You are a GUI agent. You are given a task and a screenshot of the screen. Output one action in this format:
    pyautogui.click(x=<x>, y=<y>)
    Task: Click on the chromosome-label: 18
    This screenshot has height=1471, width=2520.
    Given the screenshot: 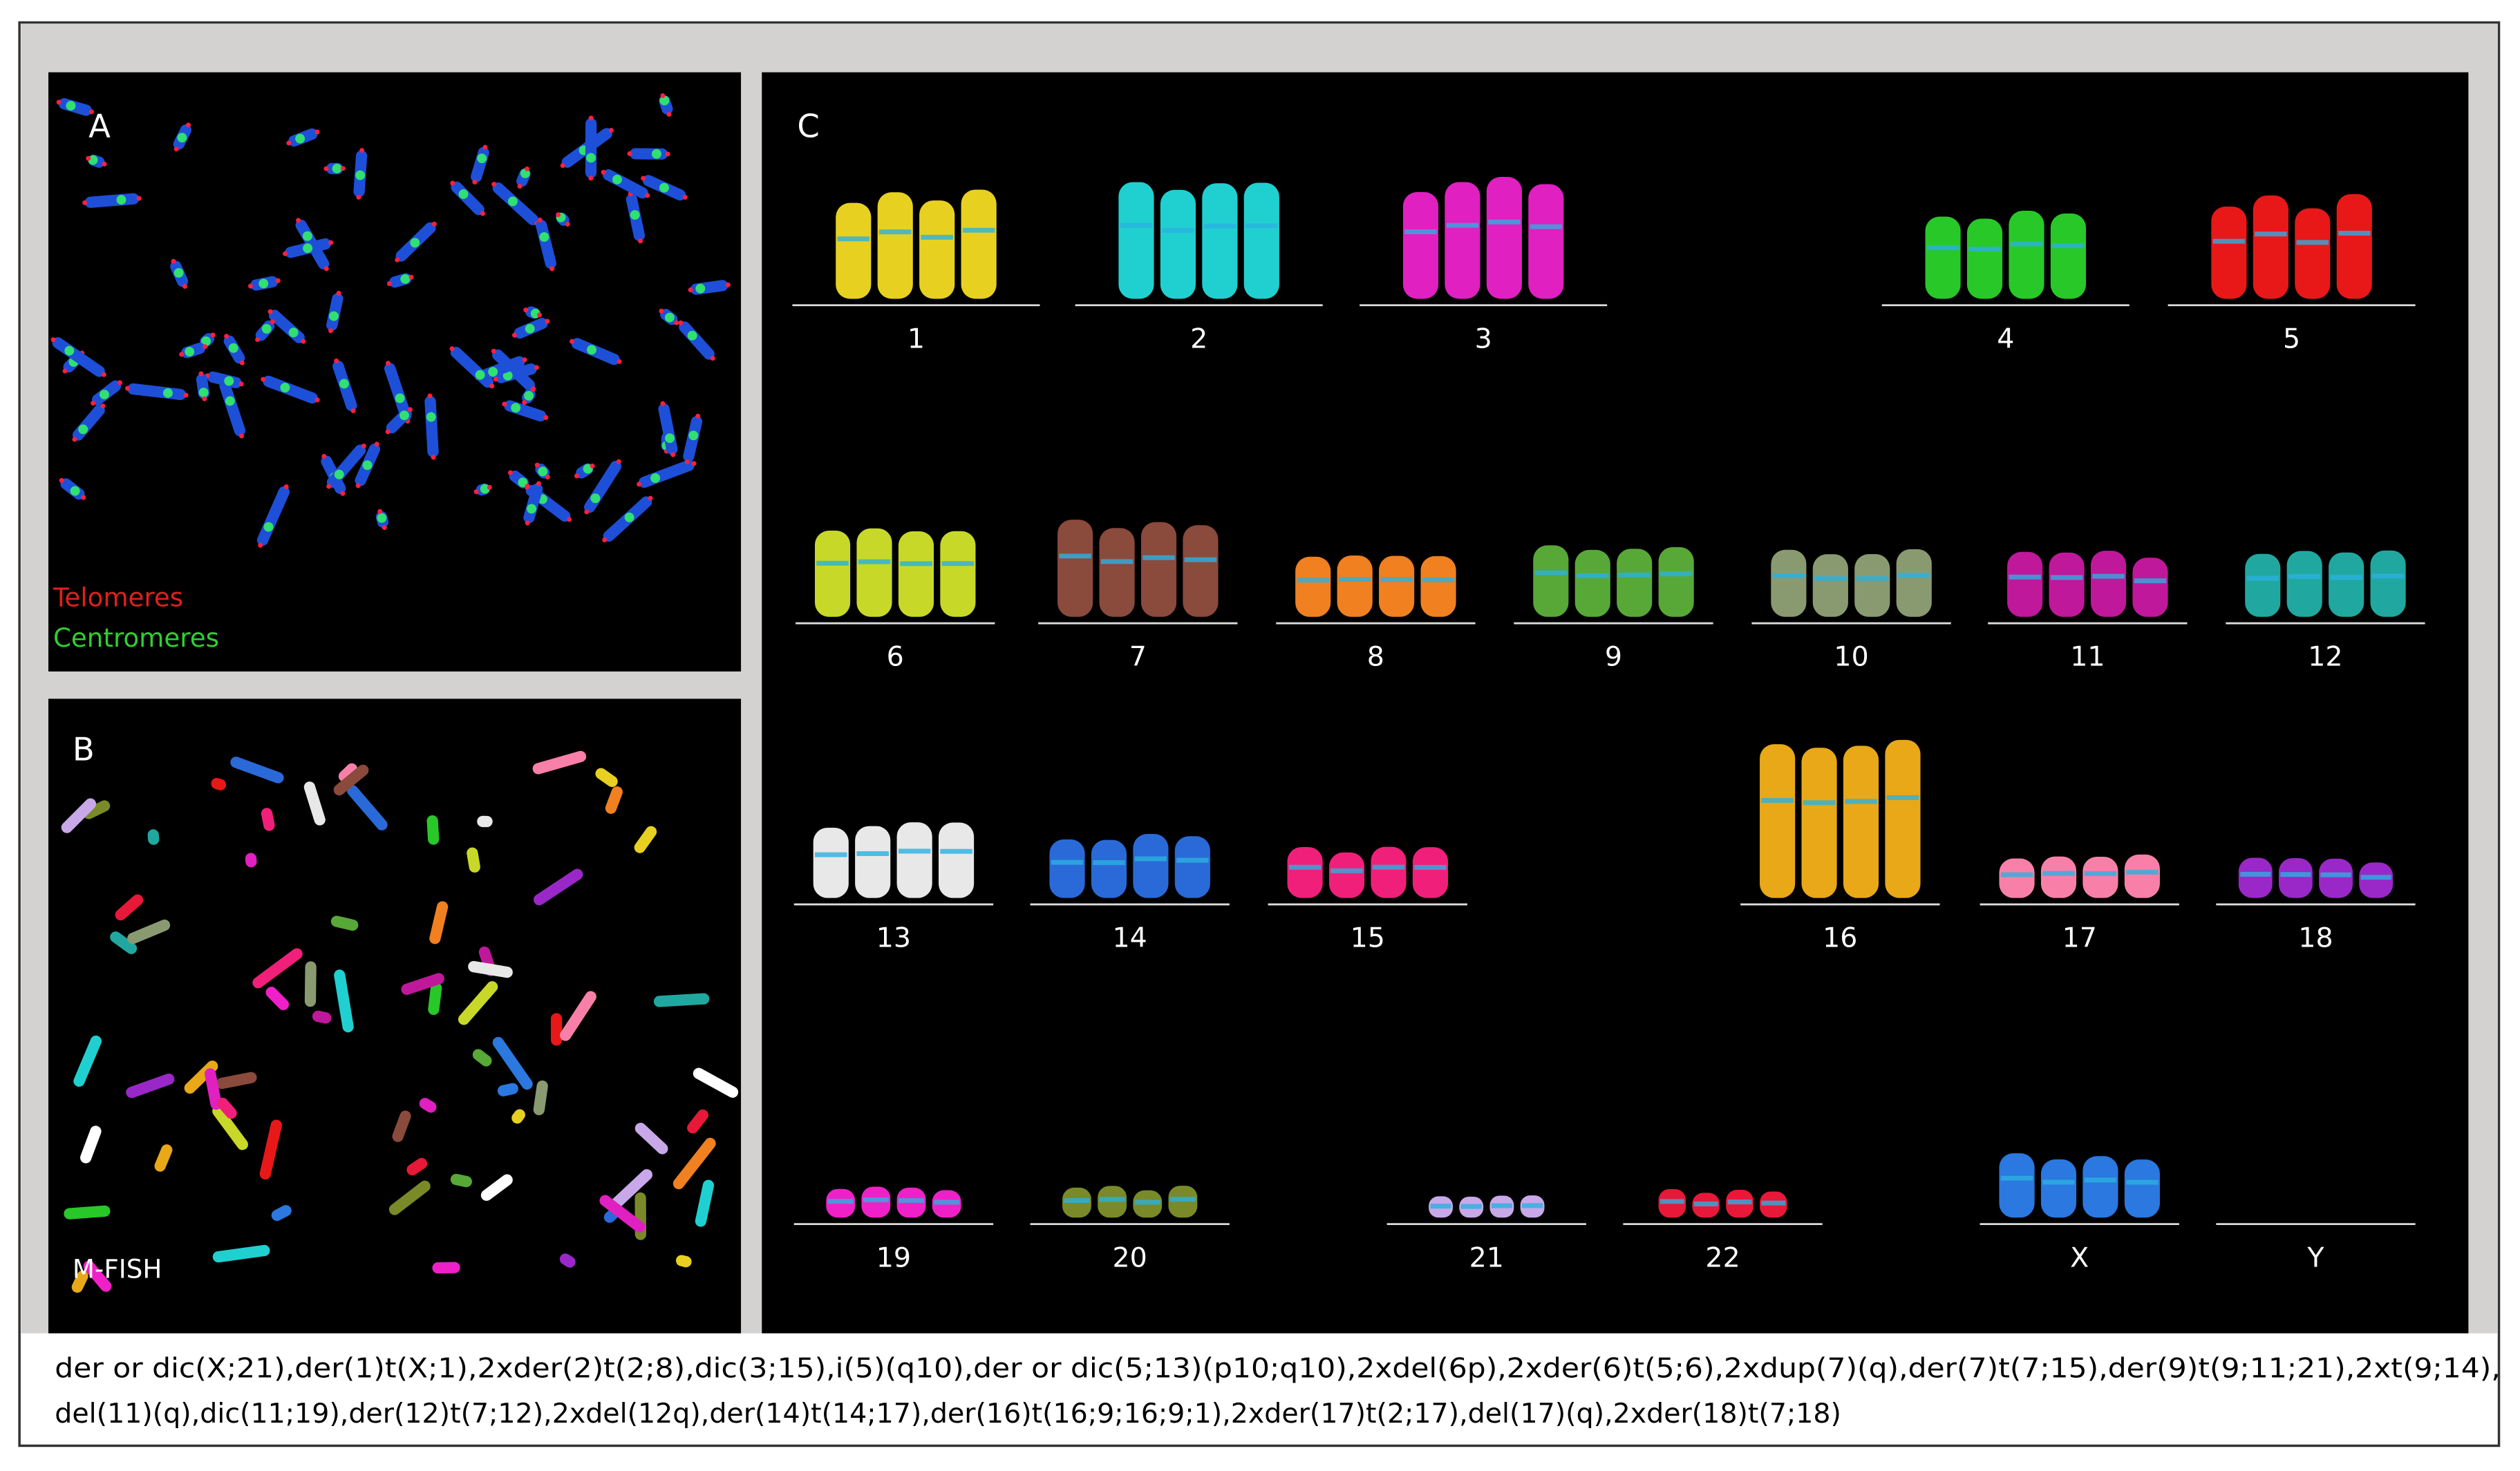 What is the action you would take?
    pyautogui.click(x=2315, y=938)
    